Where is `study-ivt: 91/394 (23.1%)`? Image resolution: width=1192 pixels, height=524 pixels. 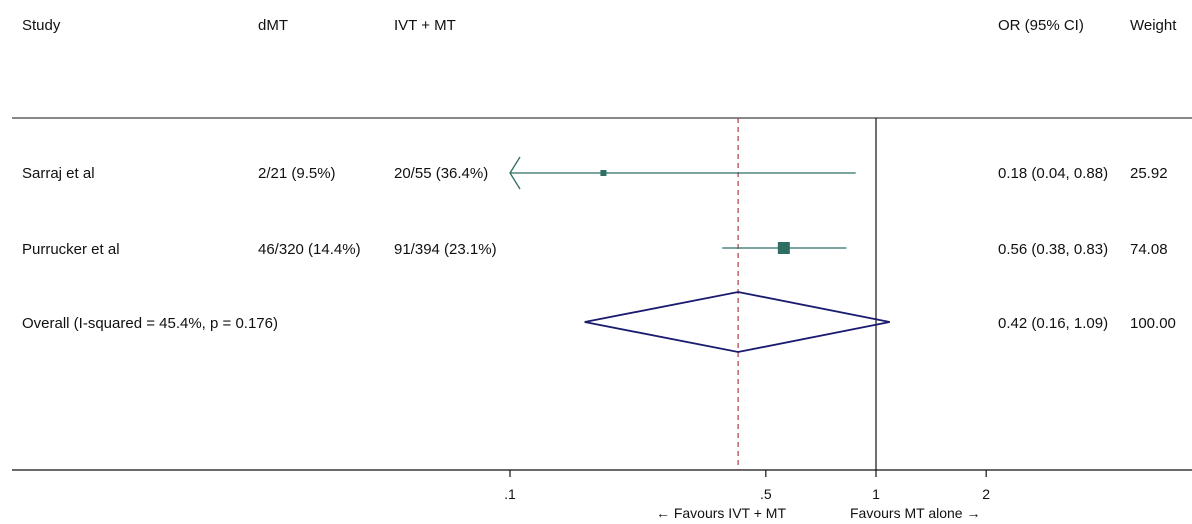 study-ivt: 91/394 (23.1%) is located at coordinates (445, 249).